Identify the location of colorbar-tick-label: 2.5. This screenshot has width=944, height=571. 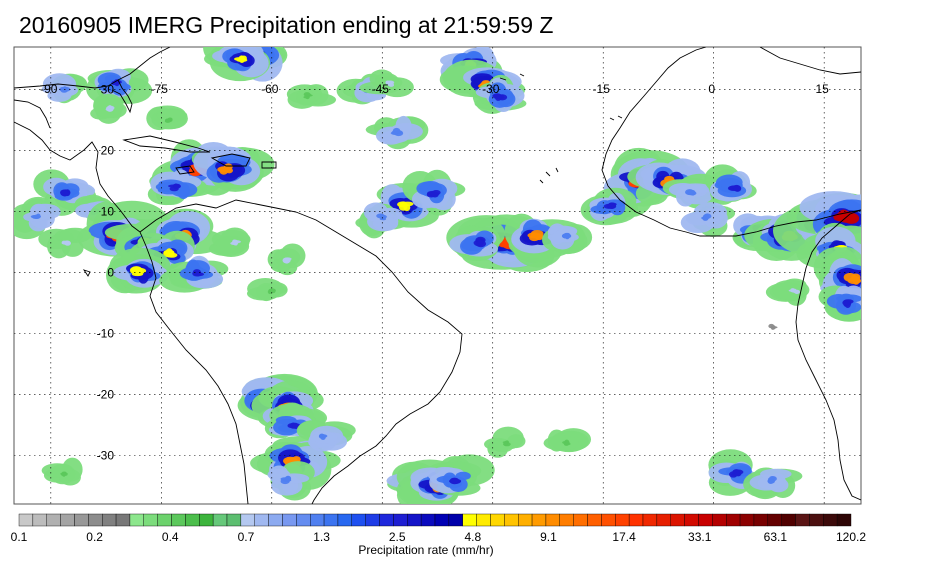
(397, 537).